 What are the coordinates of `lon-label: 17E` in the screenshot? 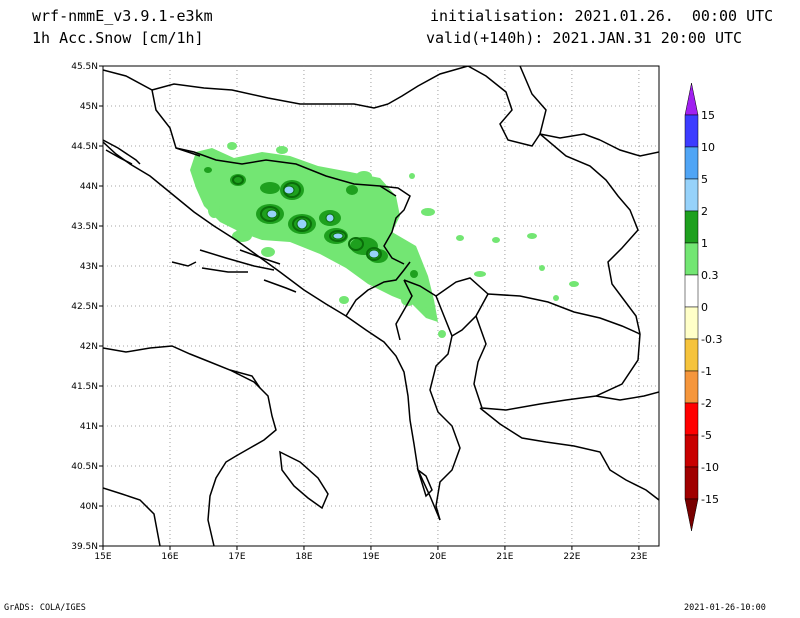 It's located at (236, 557).